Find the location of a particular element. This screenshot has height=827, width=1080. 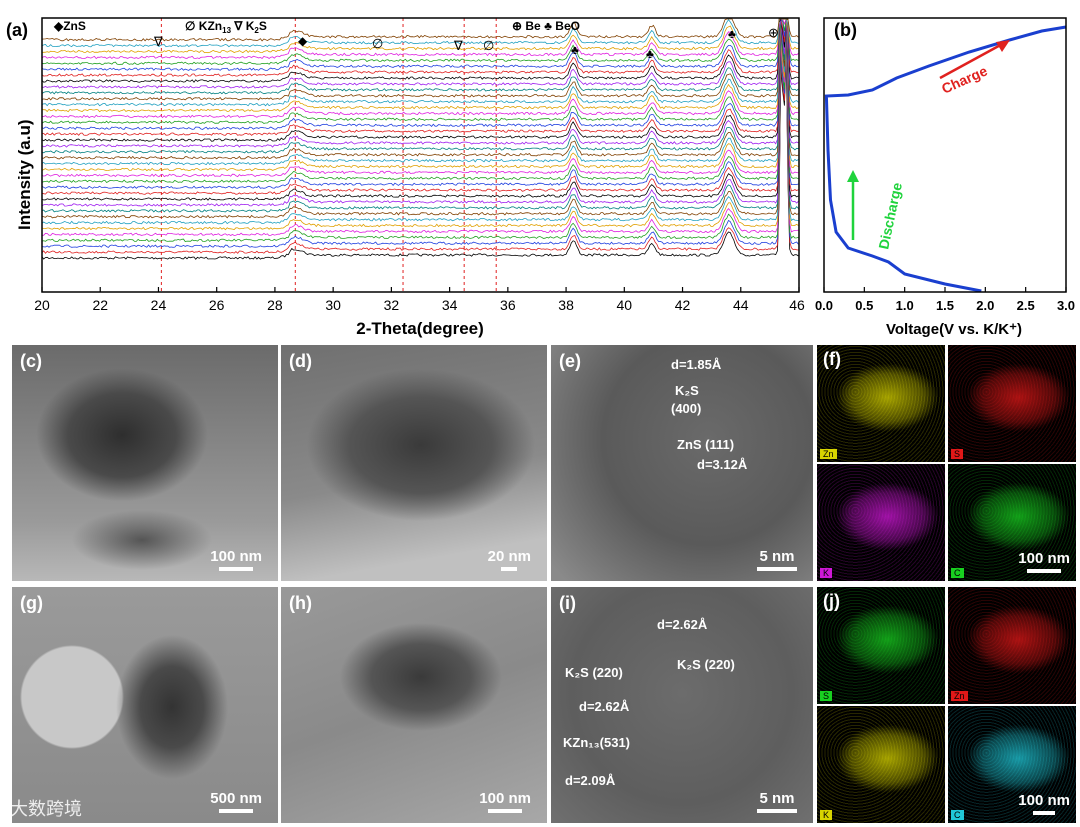

x-tick-label: 40 is located at coordinates (625, 305).